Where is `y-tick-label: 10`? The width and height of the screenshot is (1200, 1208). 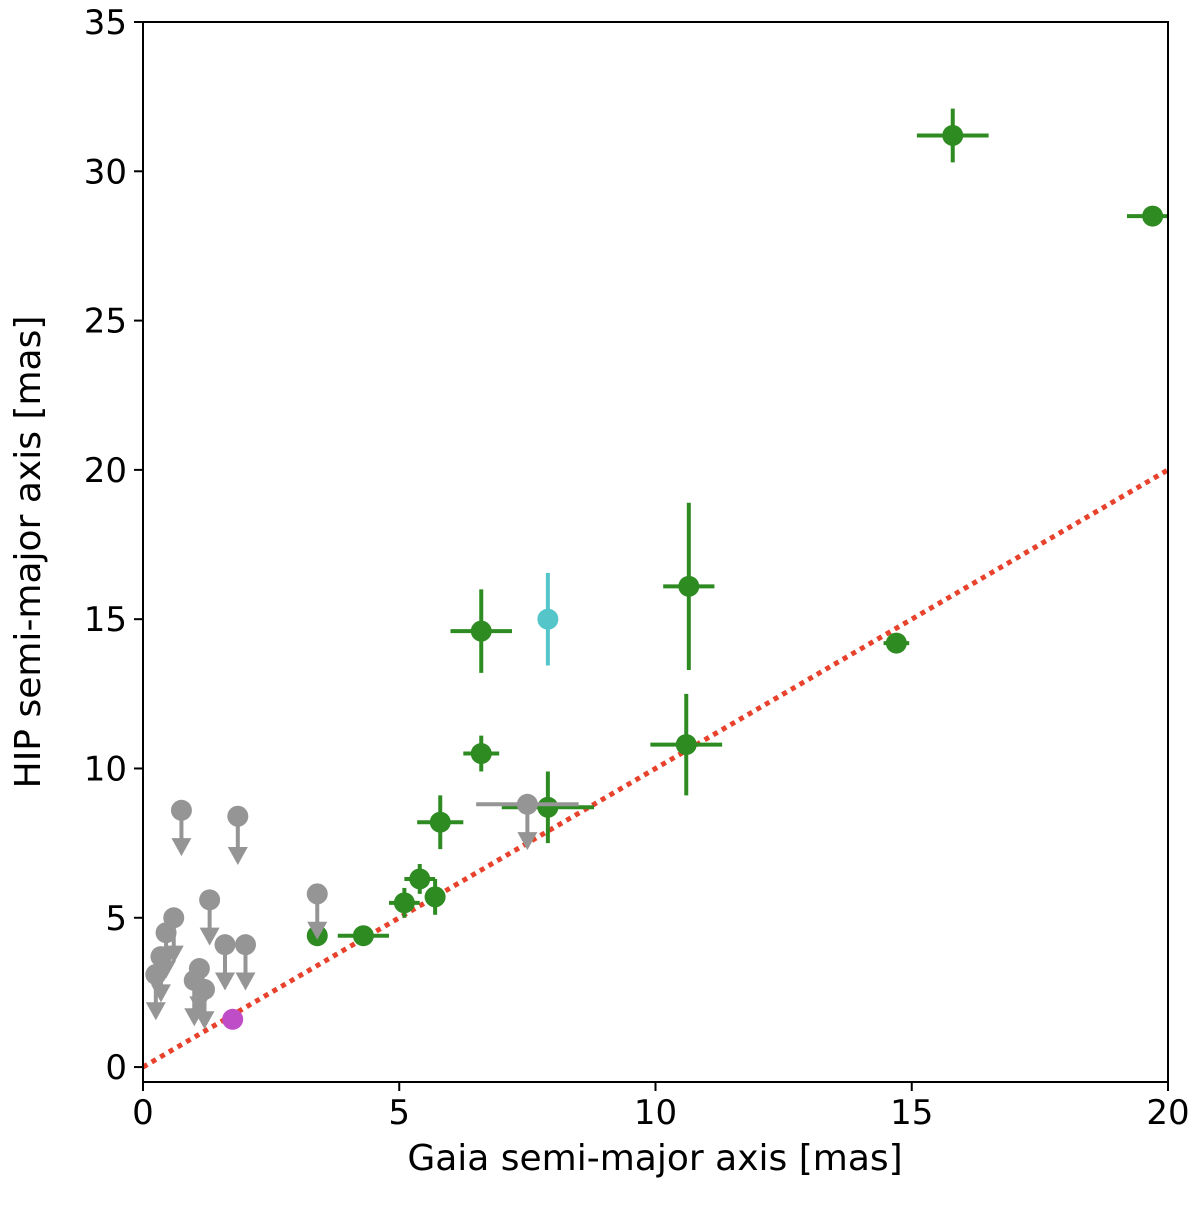
y-tick-label: 10 is located at coordinates (105, 769).